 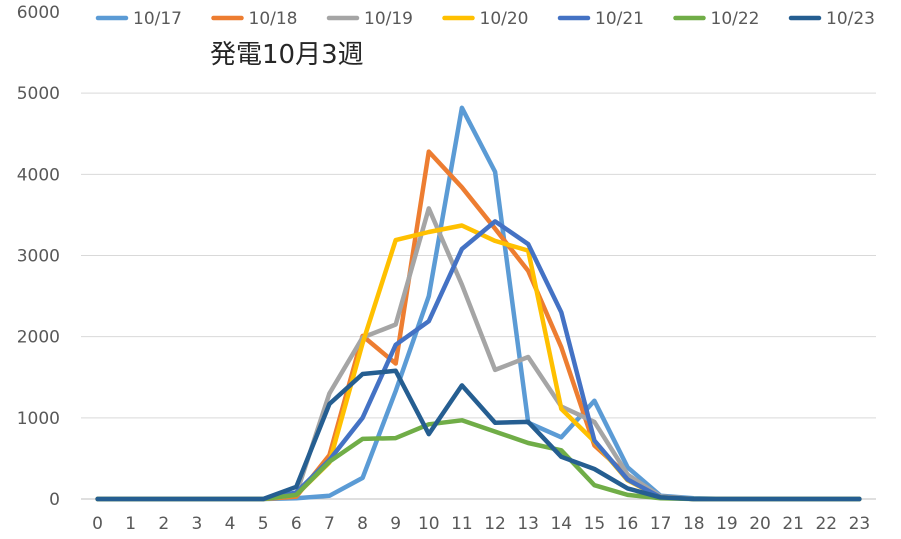 I want to click on legend-label: 10/23, so click(x=850, y=19).